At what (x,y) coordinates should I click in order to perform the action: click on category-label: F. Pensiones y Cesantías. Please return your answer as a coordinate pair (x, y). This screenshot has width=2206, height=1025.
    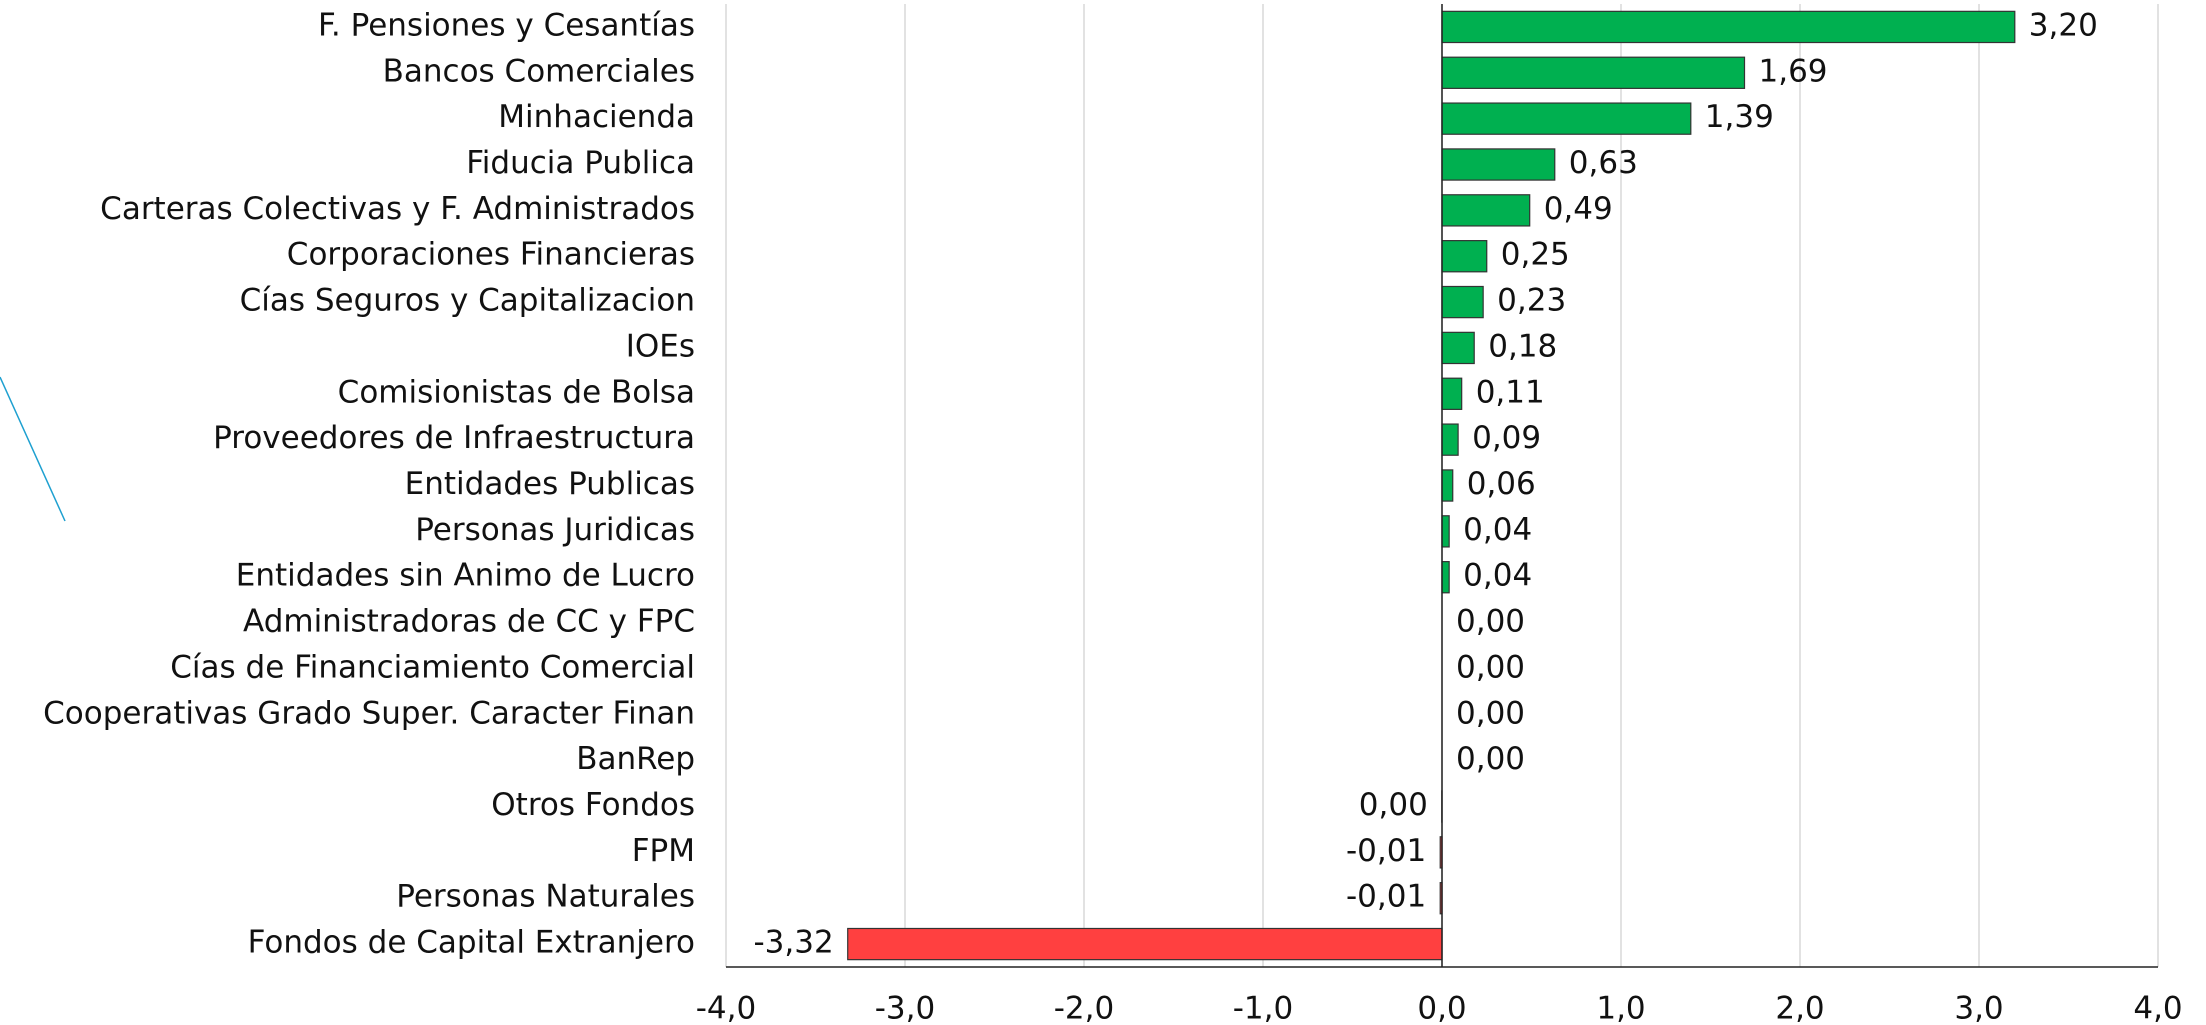
    Looking at the image, I should click on (506, 25).